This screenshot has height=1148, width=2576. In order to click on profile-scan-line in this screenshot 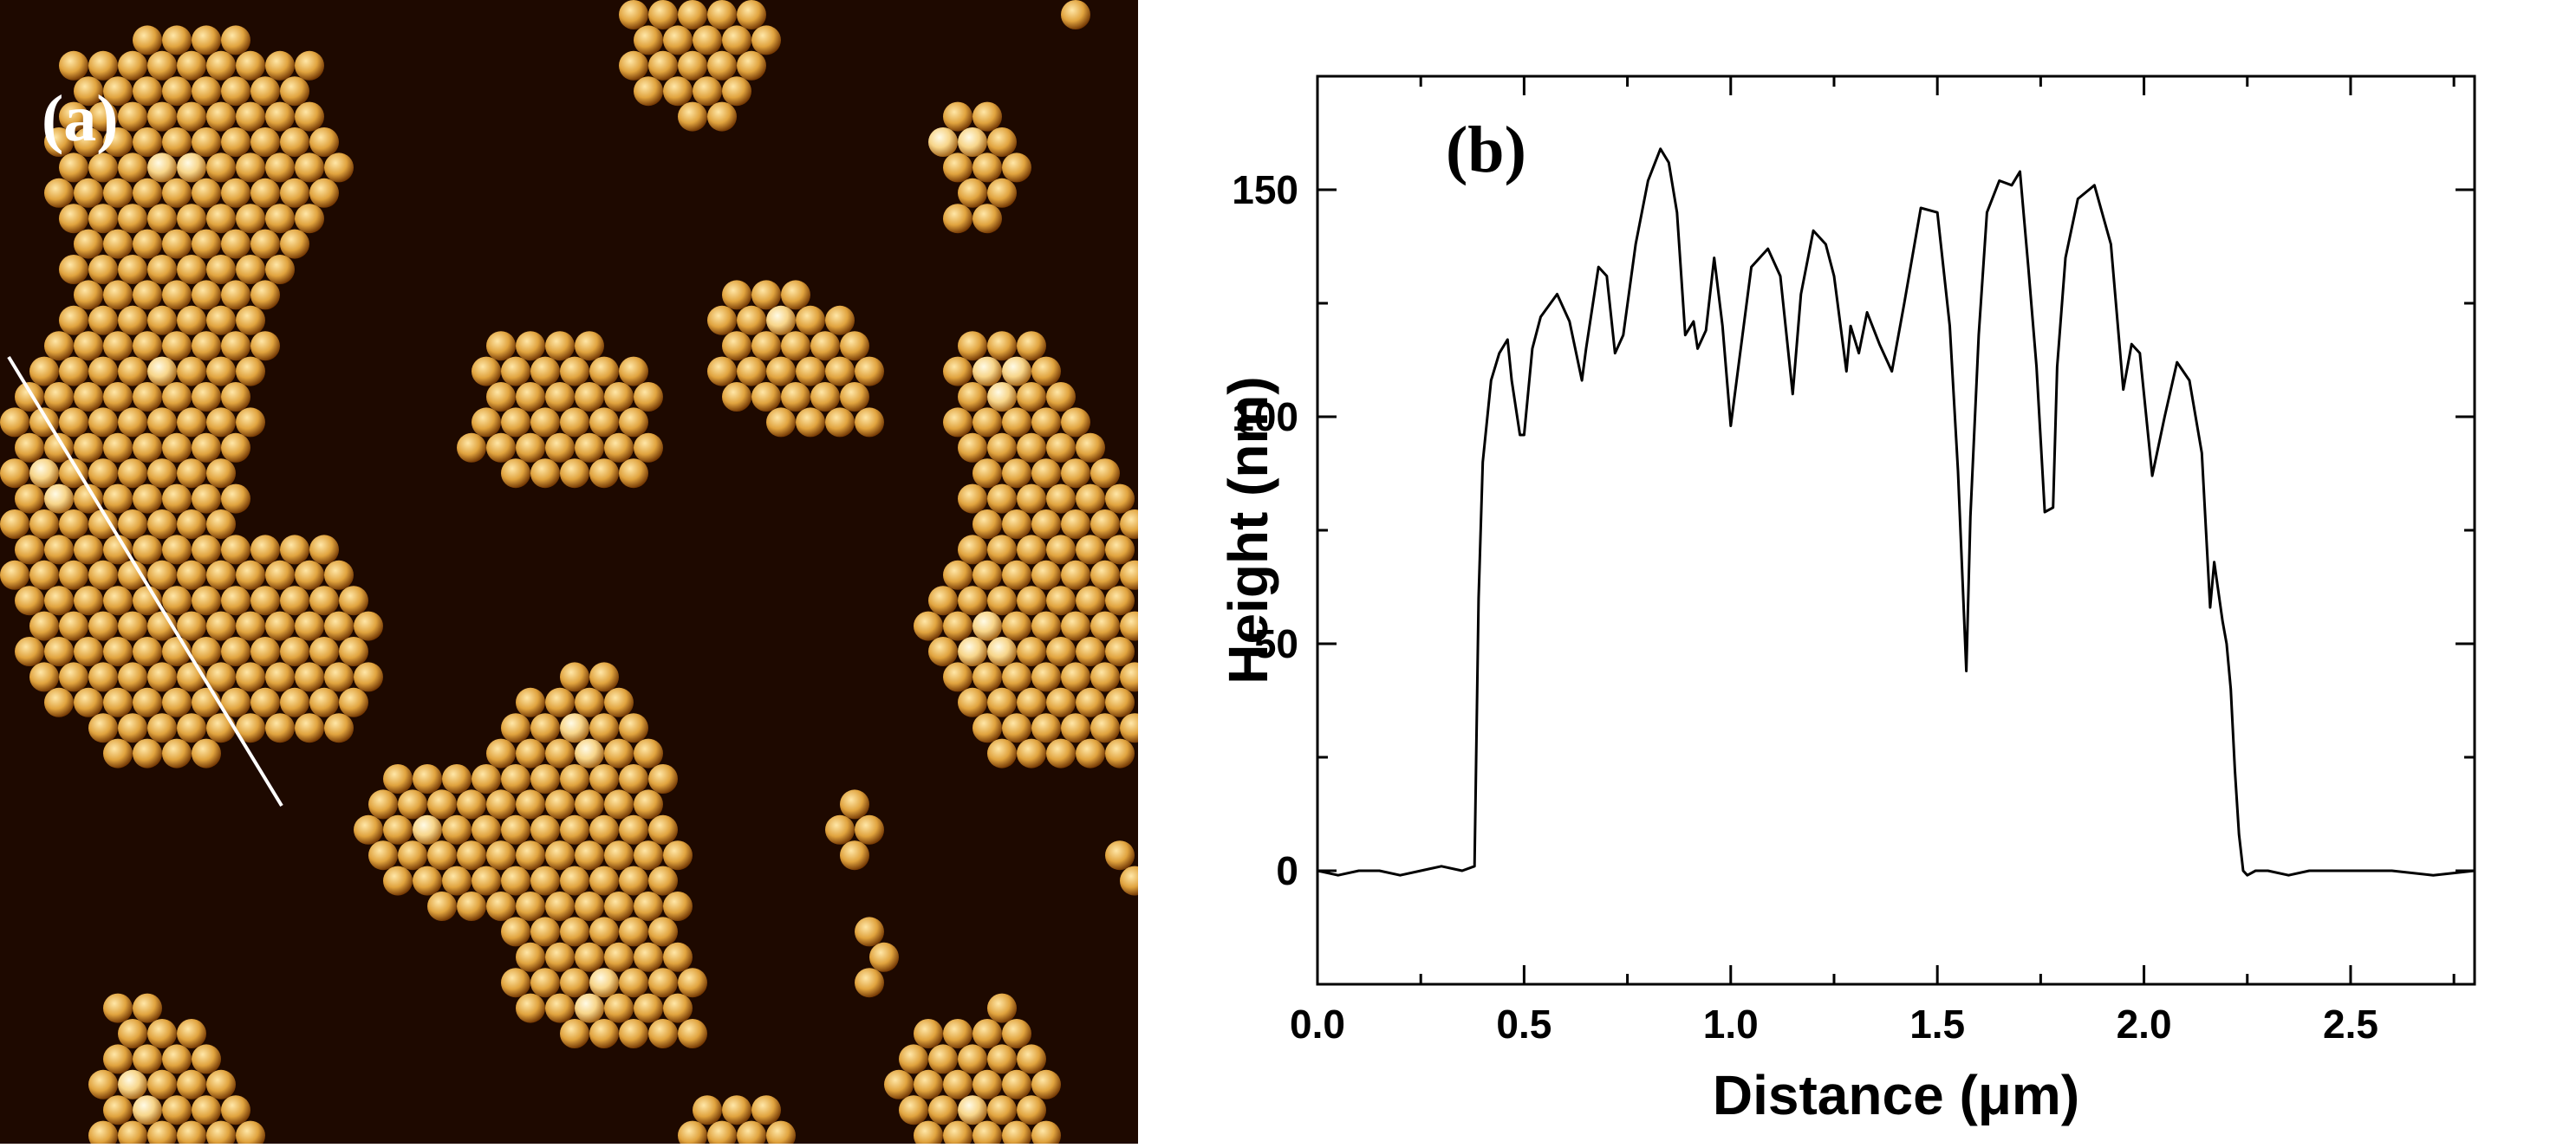, I will do `click(145, 581)`.